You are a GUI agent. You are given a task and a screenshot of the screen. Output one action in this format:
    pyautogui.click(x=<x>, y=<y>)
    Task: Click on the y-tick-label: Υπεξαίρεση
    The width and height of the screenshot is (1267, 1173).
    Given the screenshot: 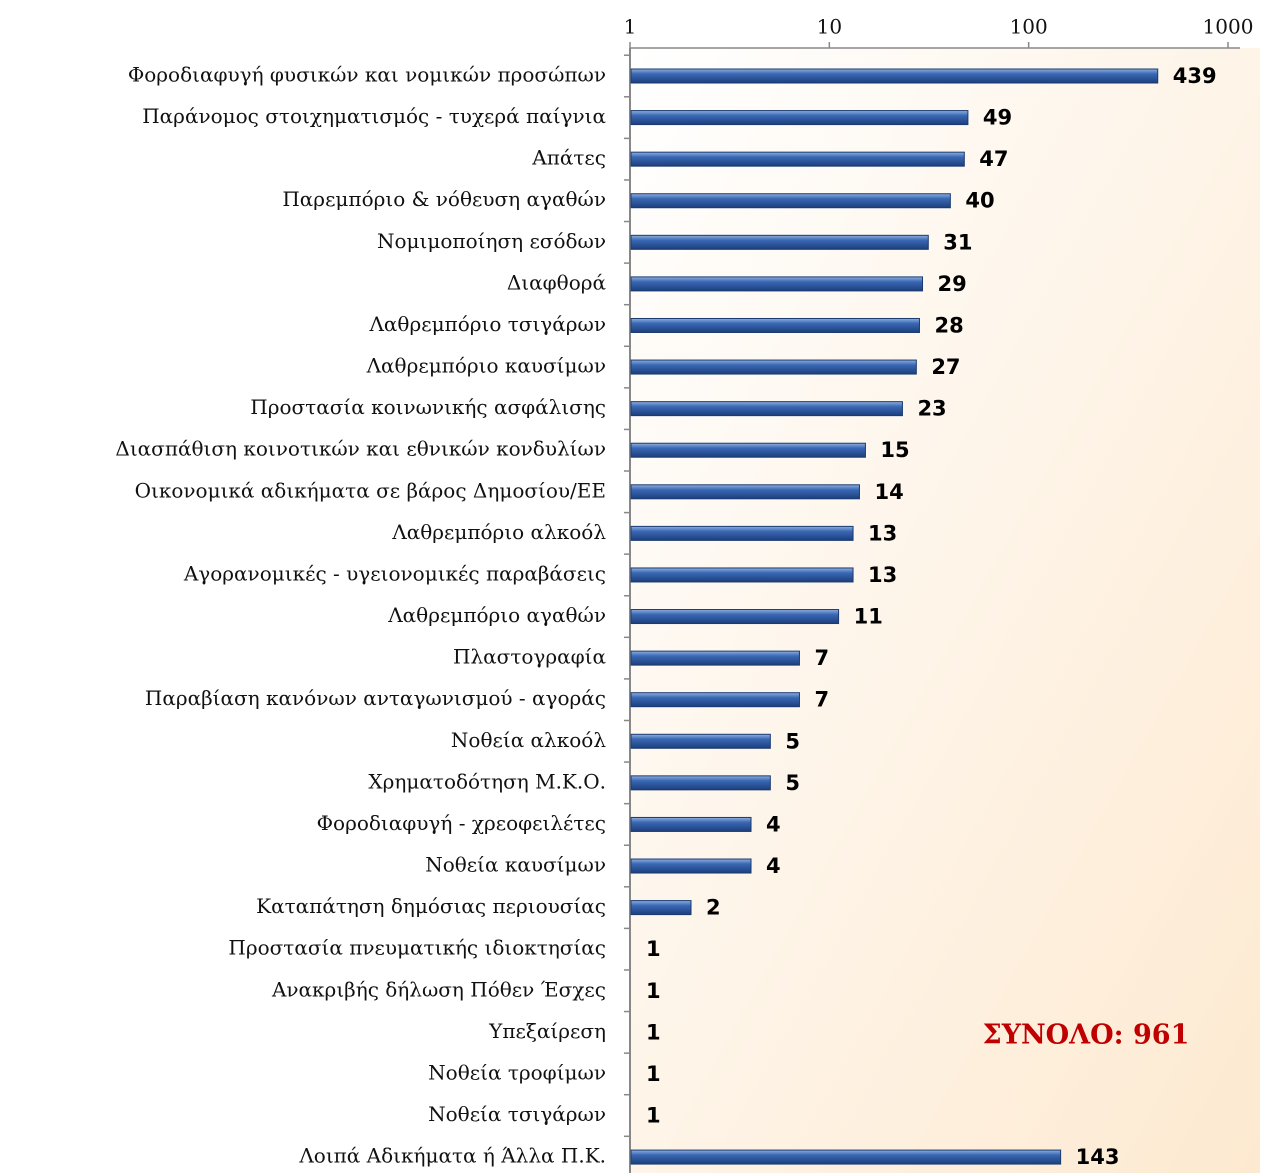 What is the action you would take?
    pyautogui.click(x=547, y=1031)
    